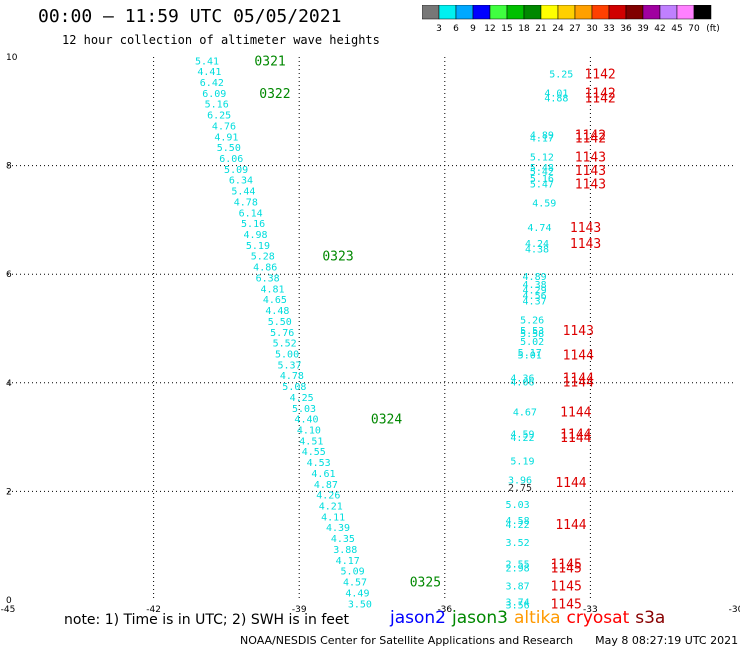 This screenshot has height=650, width=740. Describe the element at coordinates (386, 420) in the screenshot. I see `time-label: 0324` at that location.